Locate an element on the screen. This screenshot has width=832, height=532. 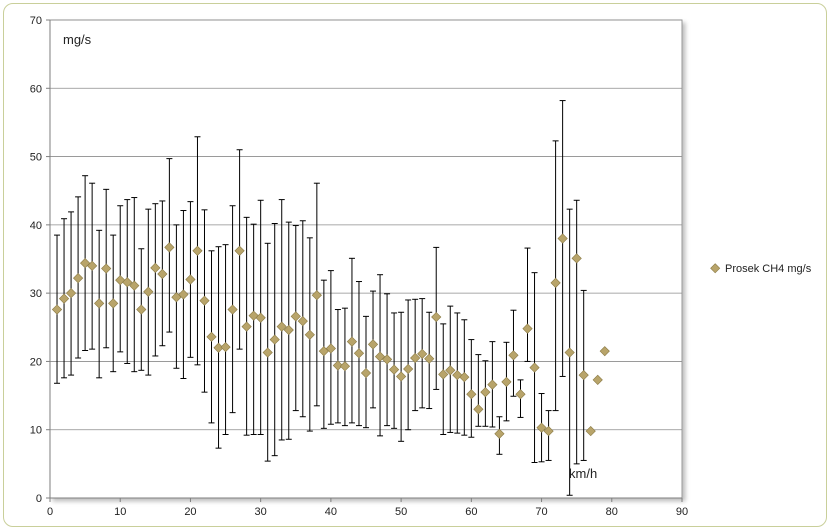
y-tick-label: 60 is located at coordinates (36, 89).